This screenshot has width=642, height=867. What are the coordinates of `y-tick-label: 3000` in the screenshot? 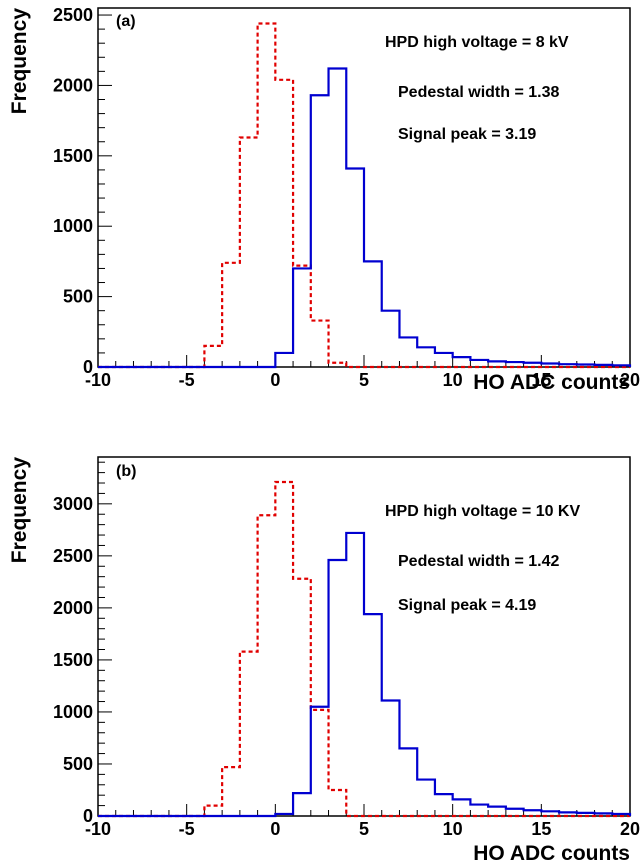 It's located at (73, 504).